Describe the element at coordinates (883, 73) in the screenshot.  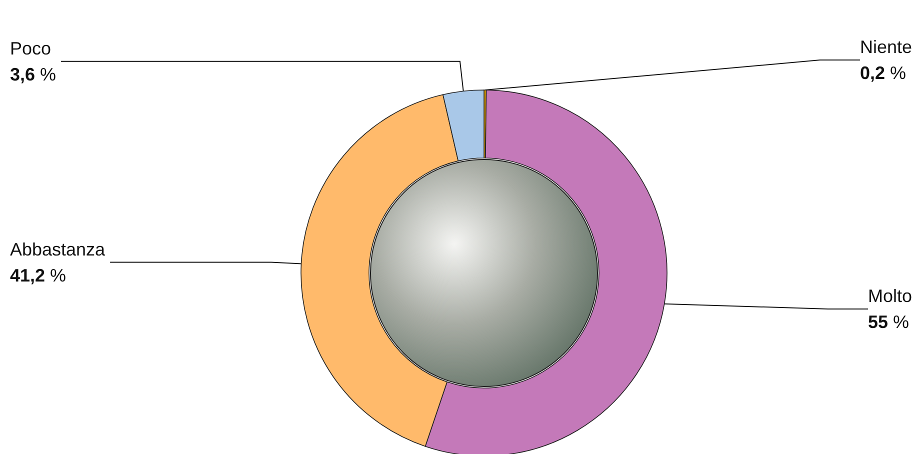
I see `data-label: 0,2 %` at that location.